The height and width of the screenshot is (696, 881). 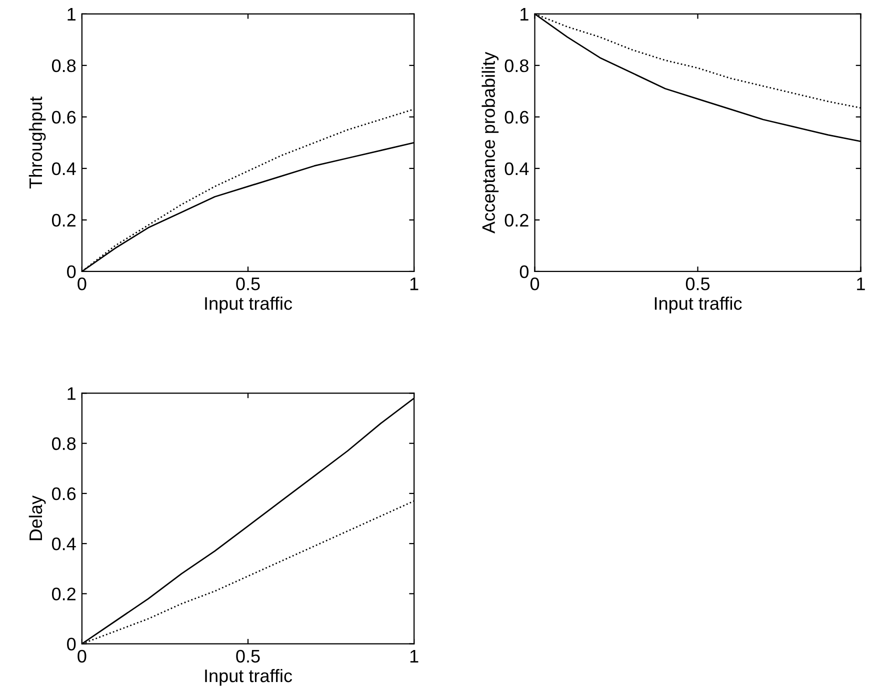 I want to click on y-axis-title: Delay, so click(x=37, y=517).